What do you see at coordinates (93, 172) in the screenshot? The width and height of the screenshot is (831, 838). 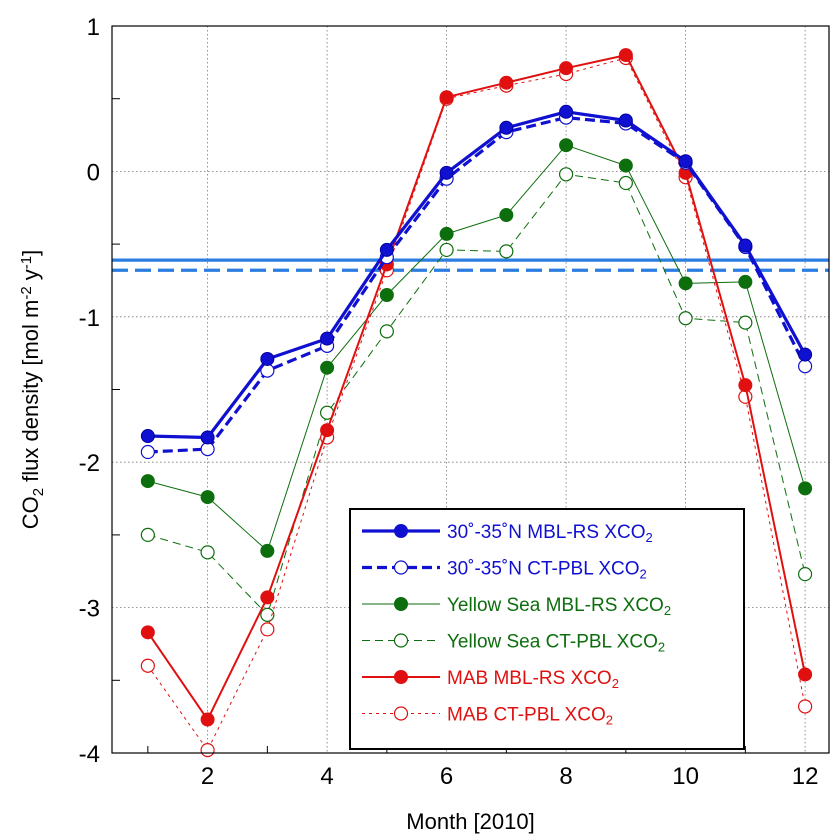 I see `y-tick-label: 0` at bounding box center [93, 172].